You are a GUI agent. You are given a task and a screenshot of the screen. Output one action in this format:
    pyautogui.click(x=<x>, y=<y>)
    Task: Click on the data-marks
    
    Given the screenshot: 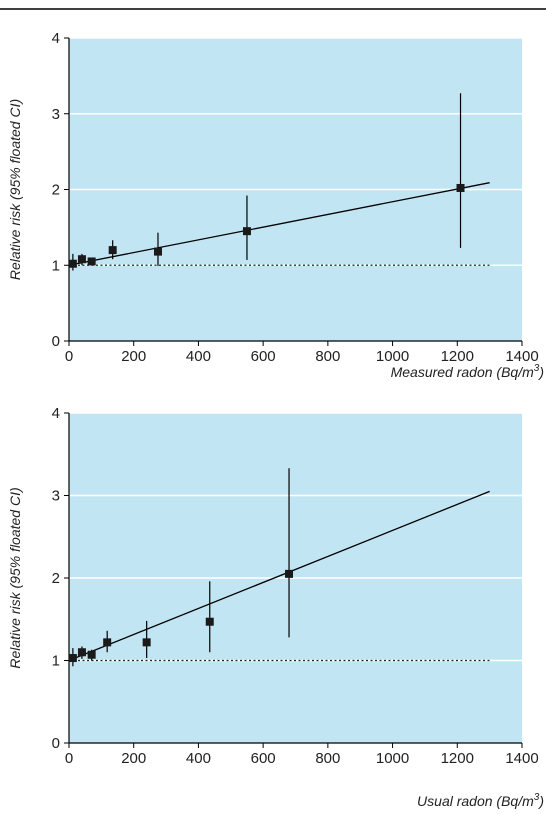 What is the action you would take?
    pyautogui.click(x=181, y=567)
    